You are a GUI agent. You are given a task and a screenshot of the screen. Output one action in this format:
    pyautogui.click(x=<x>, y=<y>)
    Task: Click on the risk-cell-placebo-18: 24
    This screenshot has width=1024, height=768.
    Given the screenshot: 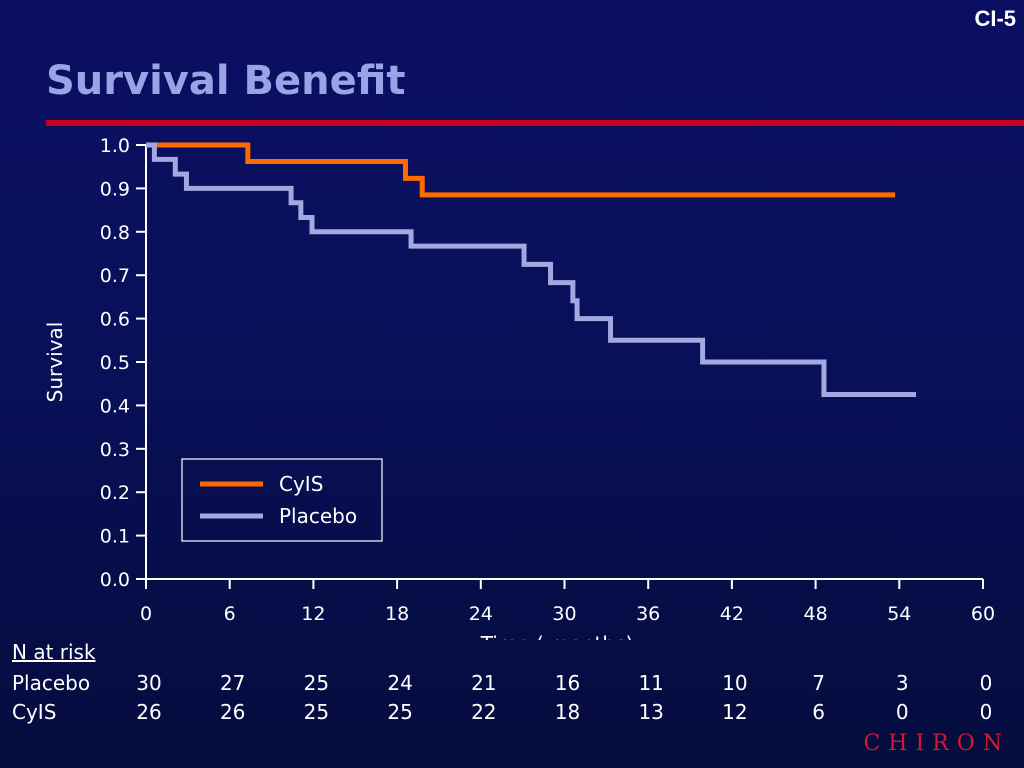 What is the action you would take?
    pyautogui.click(x=400, y=683)
    